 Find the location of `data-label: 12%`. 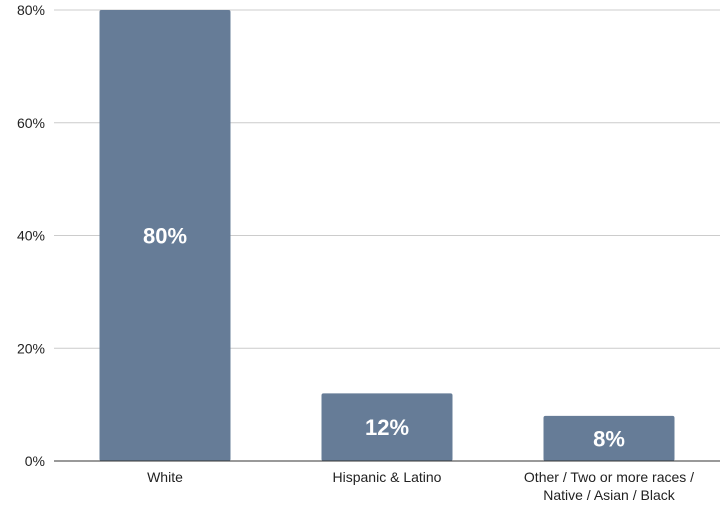

data-label: 12% is located at coordinates (387, 427).